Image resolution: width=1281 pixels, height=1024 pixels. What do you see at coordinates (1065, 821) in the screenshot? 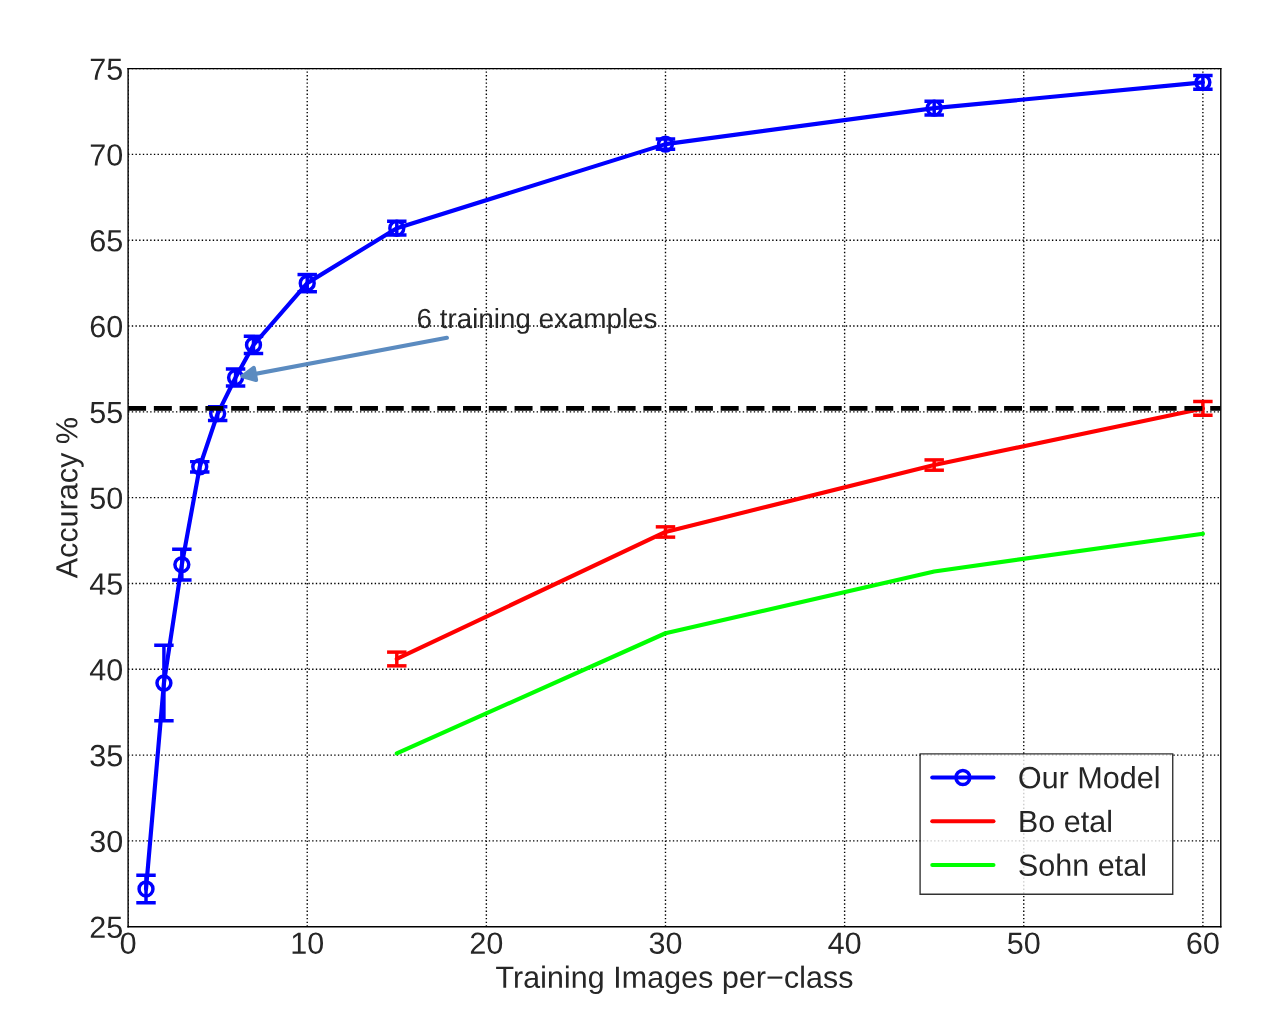
I see `legend-label: Bo etal` at bounding box center [1065, 821].